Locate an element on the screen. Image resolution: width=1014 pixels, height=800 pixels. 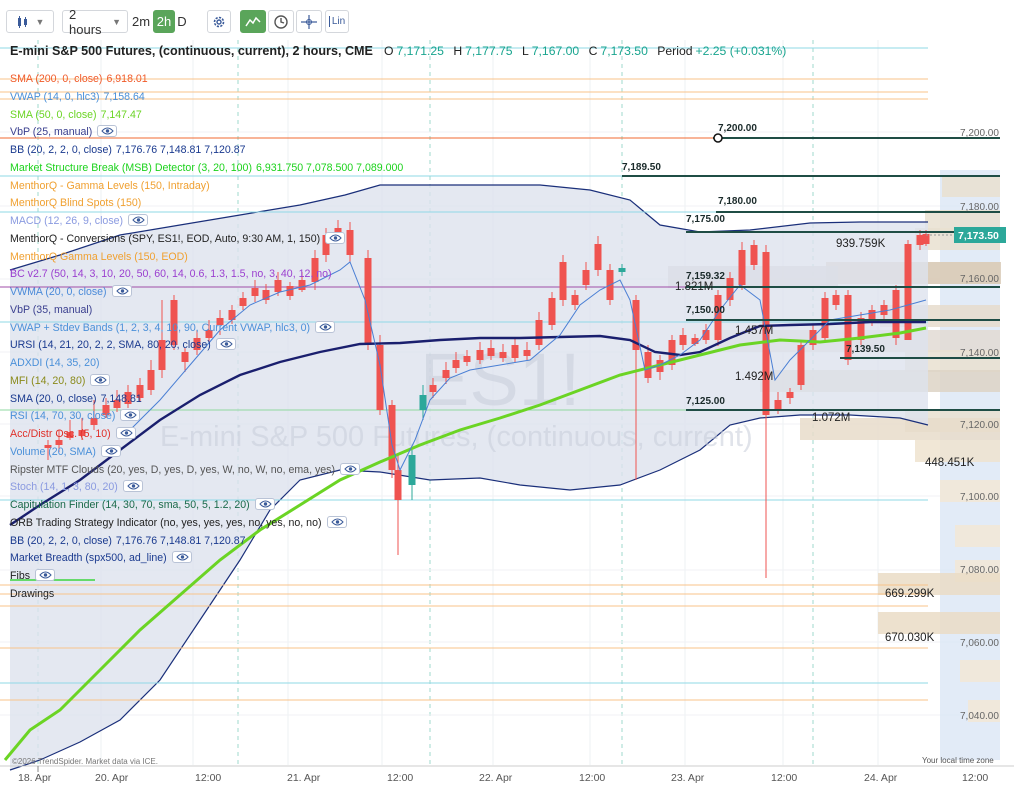
legend-item-19: SMA (20, 0, close) 7,148.81 is located at coordinates (76, 399).